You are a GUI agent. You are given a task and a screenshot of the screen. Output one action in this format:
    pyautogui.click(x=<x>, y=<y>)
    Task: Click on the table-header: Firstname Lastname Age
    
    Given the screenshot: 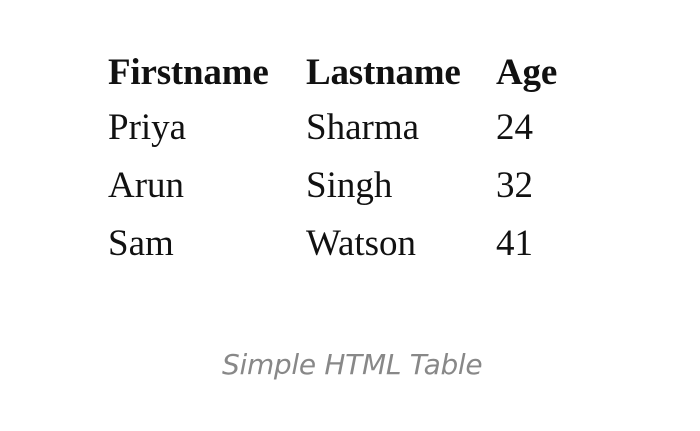 What is the action you would take?
    pyautogui.click(x=343, y=72)
    